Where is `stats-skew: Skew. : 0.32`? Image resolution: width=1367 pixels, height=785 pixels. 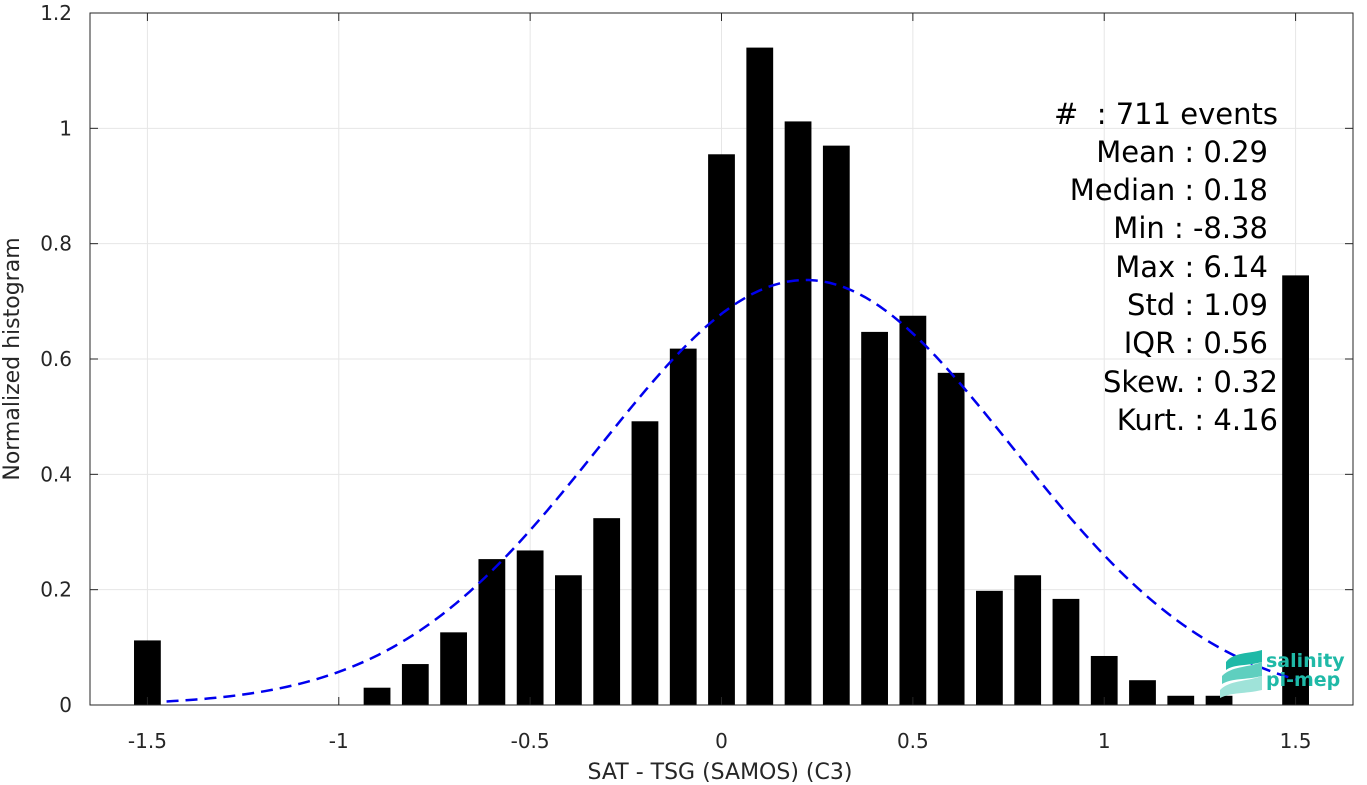
stats-skew: Skew. : 0.32 is located at coordinates (1190, 382).